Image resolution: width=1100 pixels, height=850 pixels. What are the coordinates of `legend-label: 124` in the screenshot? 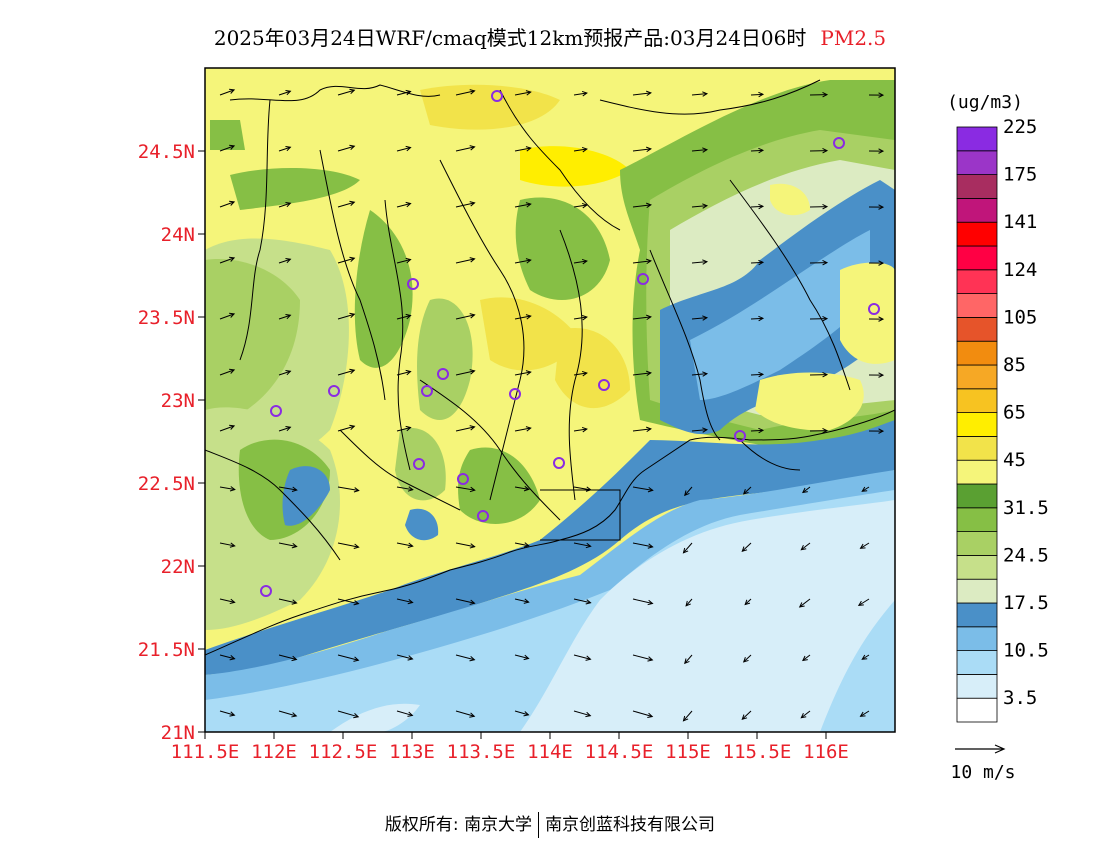 It's located at (1020, 270).